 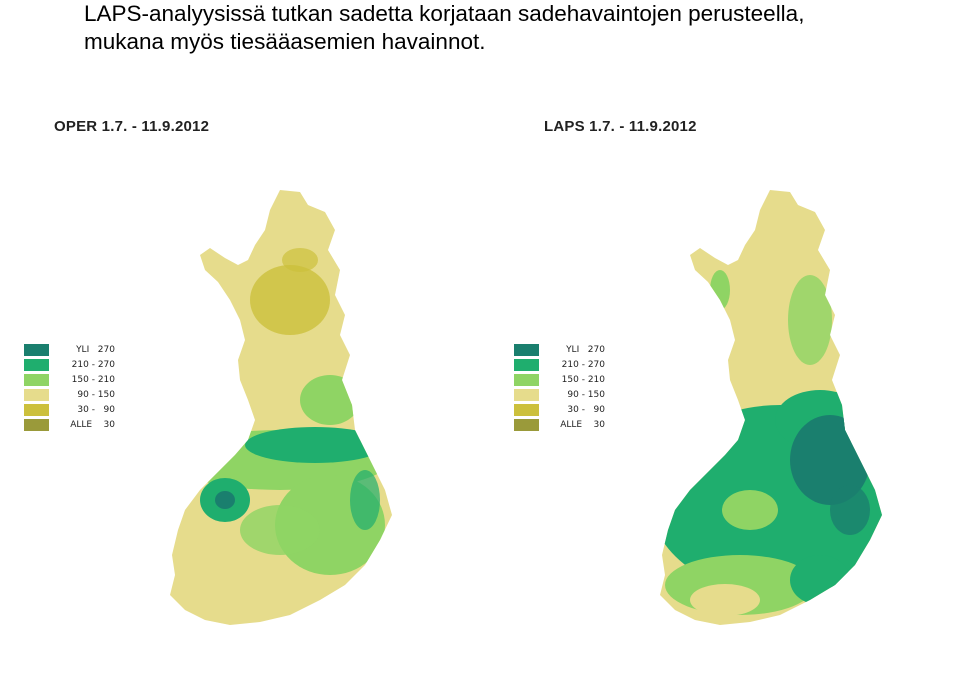 I want to click on finland-map-laps, so click(x=771, y=407).